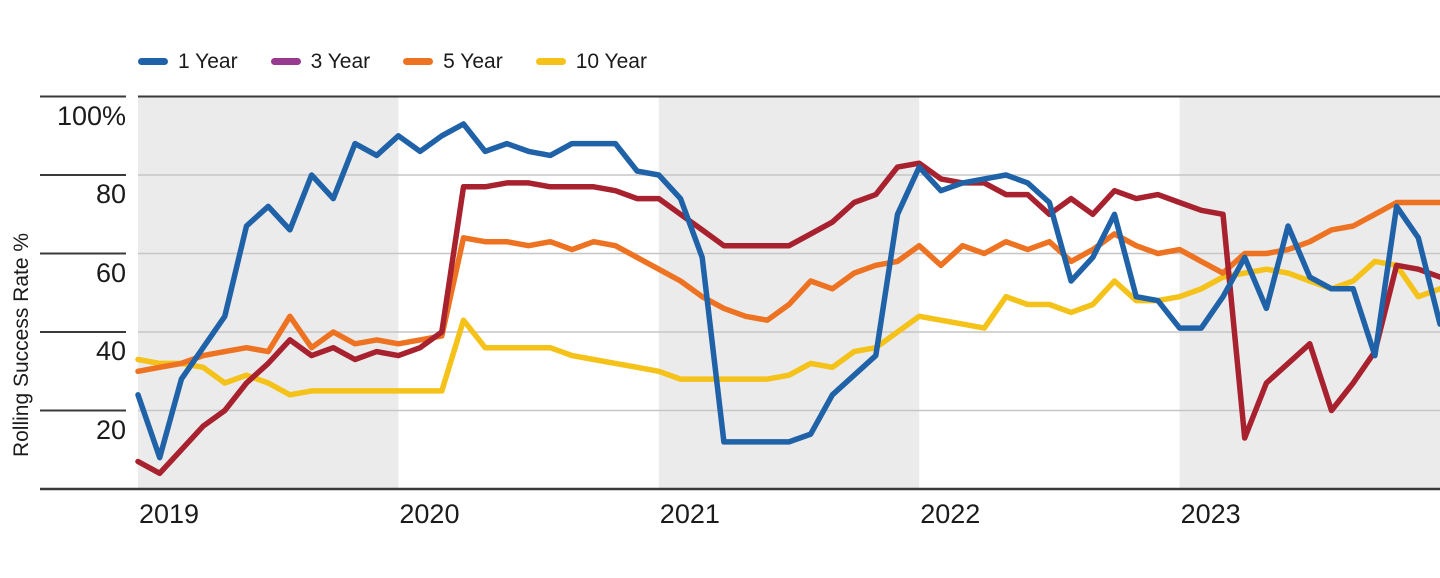 This screenshot has width=1440, height=578. What do you see at coordinates (473, 61) in the screenshot?
I see `legend-label-5-year: 5 Year` at bounding box center [473, 61].